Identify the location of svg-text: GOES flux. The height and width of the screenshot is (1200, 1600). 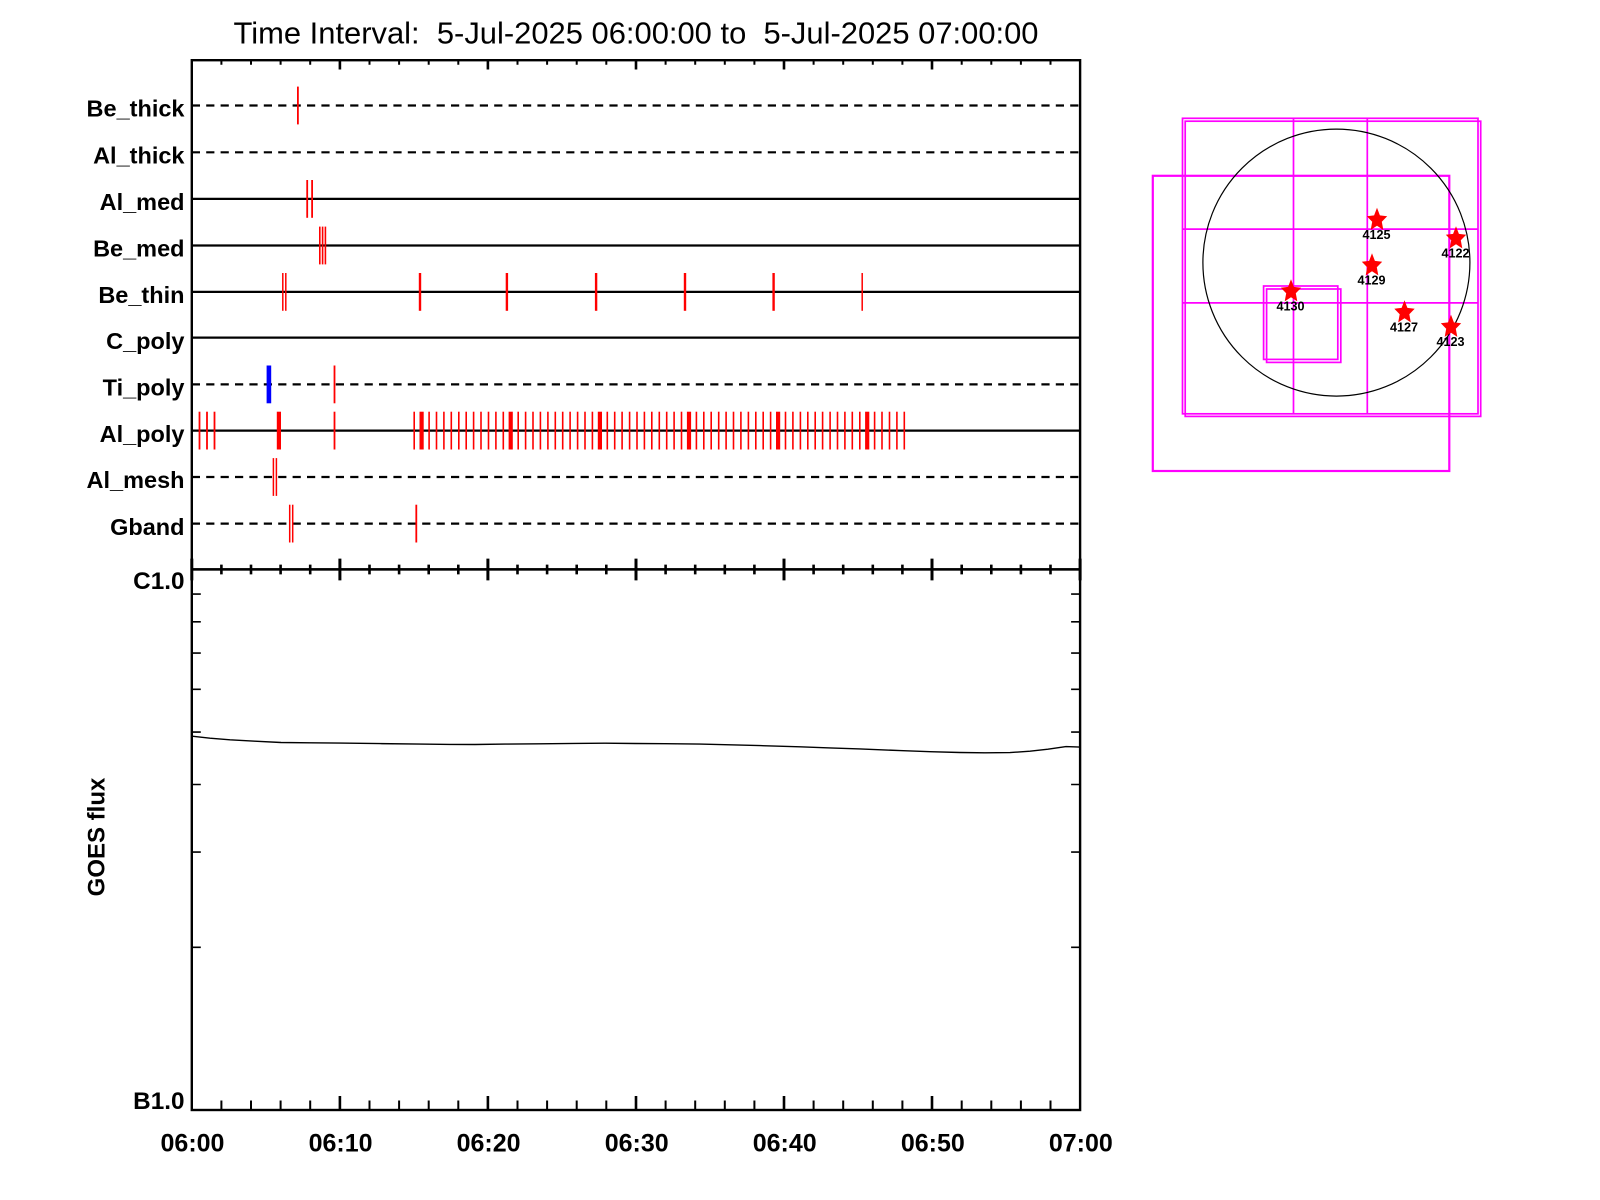
(97, 836).